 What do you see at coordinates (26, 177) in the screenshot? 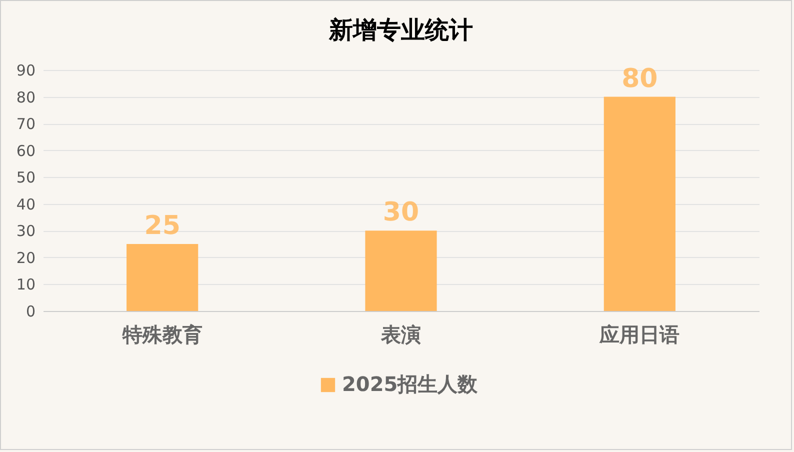
I see `y-tick-label: 50` at bounding box center [26, 177].